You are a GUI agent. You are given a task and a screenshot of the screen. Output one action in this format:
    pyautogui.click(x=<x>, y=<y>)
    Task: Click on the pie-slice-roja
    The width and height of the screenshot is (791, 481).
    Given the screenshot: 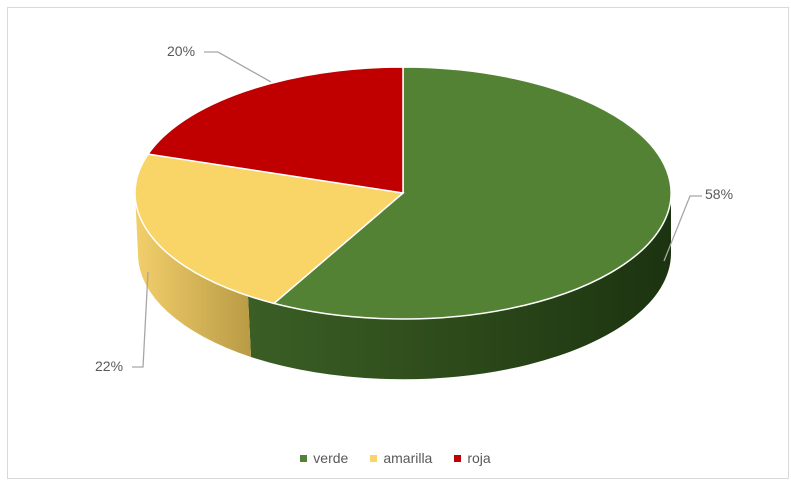 What is the action you would take?
    pyautogui.click(x=275, y=130)
    